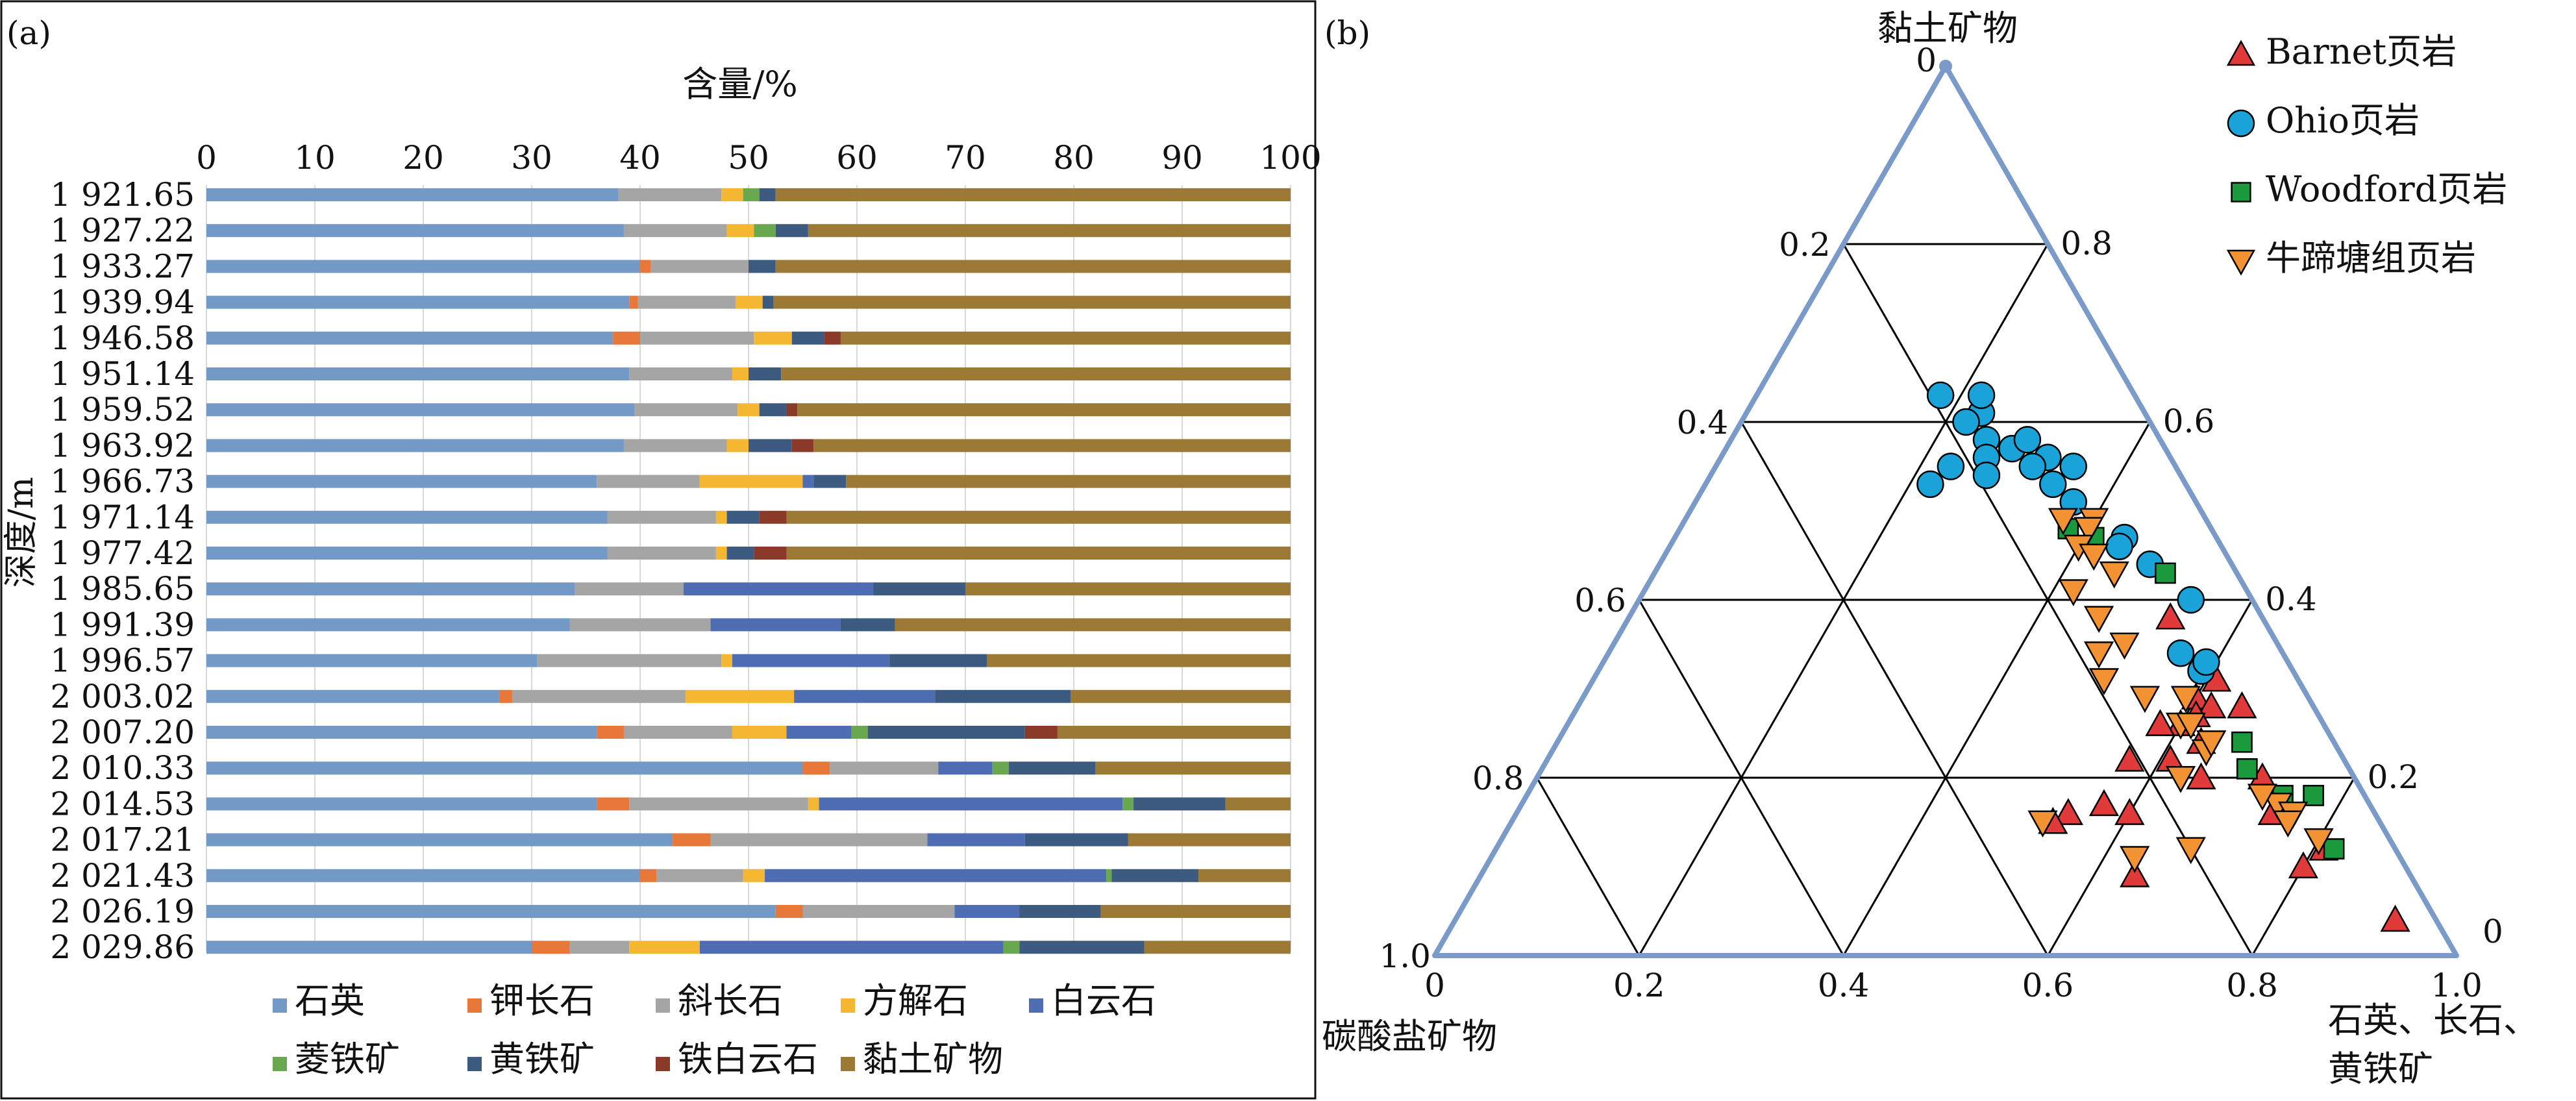  What do you see at coordinates (2163, 656) in the screenshot?
I see `data-points` at bounding box center [2163, 656].